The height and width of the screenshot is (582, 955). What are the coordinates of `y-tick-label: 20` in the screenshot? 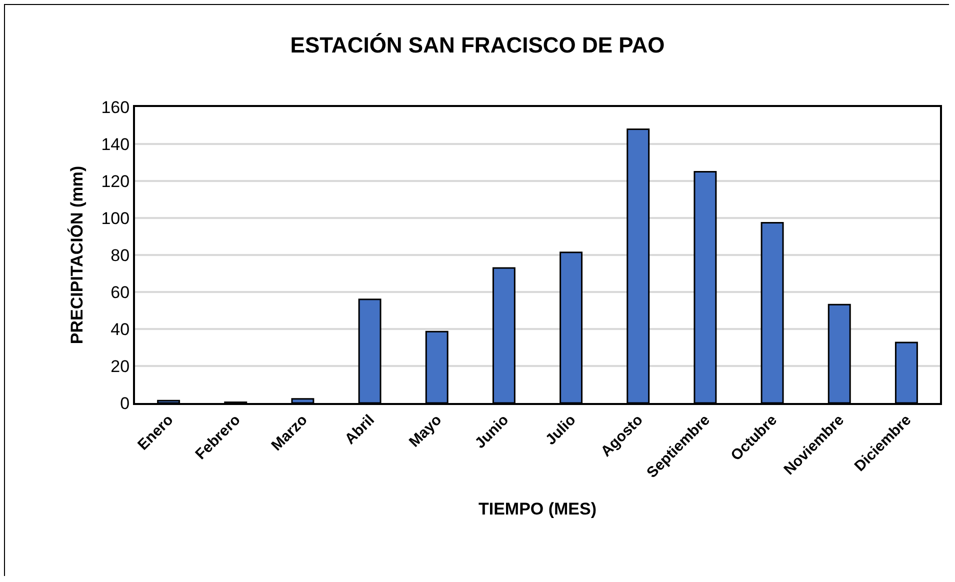 It's located at (120, 366).